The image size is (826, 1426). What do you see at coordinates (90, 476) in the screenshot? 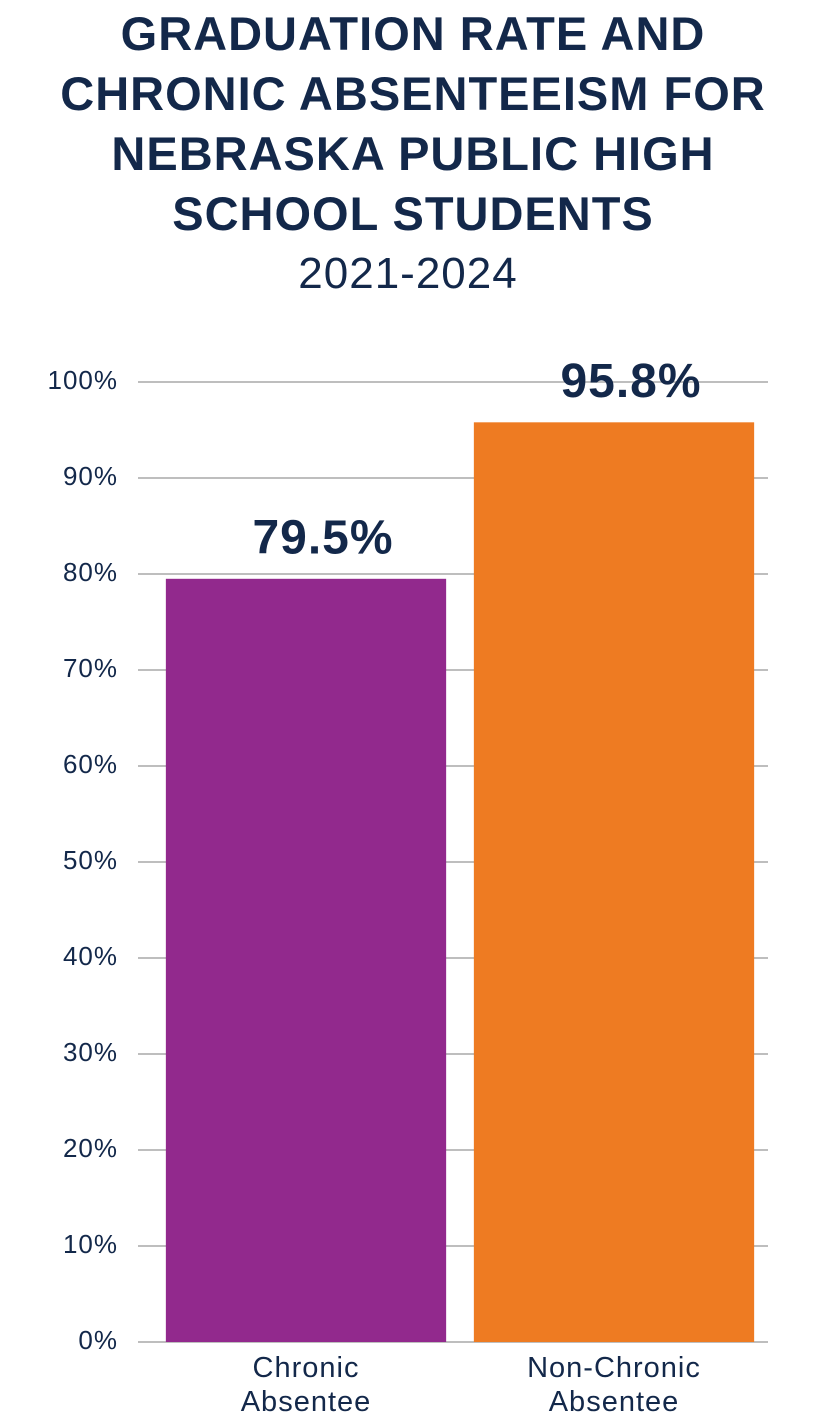
I see `y-tick-label: 90%` at bounding box center [90, 476].